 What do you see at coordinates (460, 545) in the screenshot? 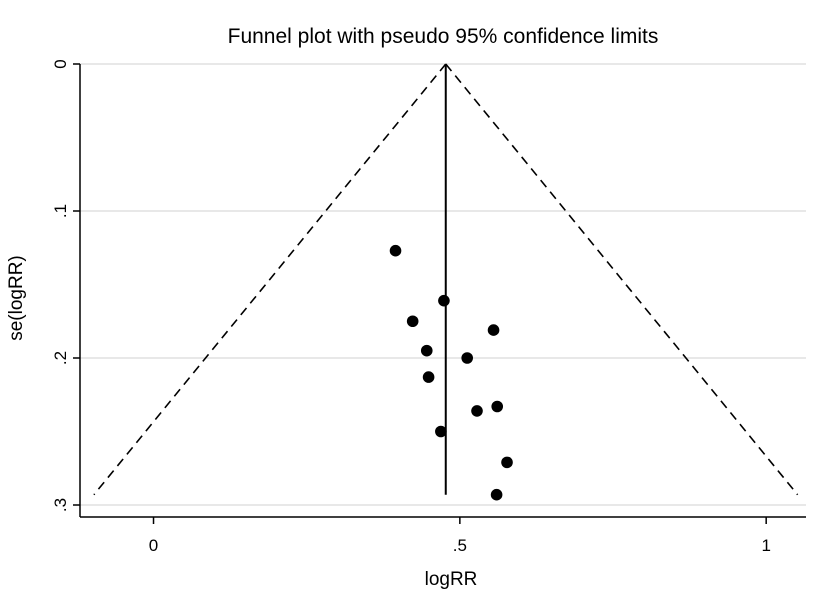
I see `x-tick-label: .5` at bounding box center [460, 545].